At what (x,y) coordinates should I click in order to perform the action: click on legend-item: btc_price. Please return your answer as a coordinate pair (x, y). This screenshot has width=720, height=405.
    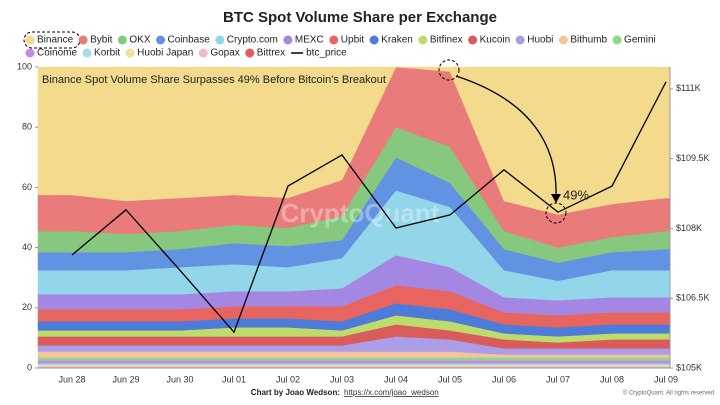
    Looking at the image, I should click on (319, 53).